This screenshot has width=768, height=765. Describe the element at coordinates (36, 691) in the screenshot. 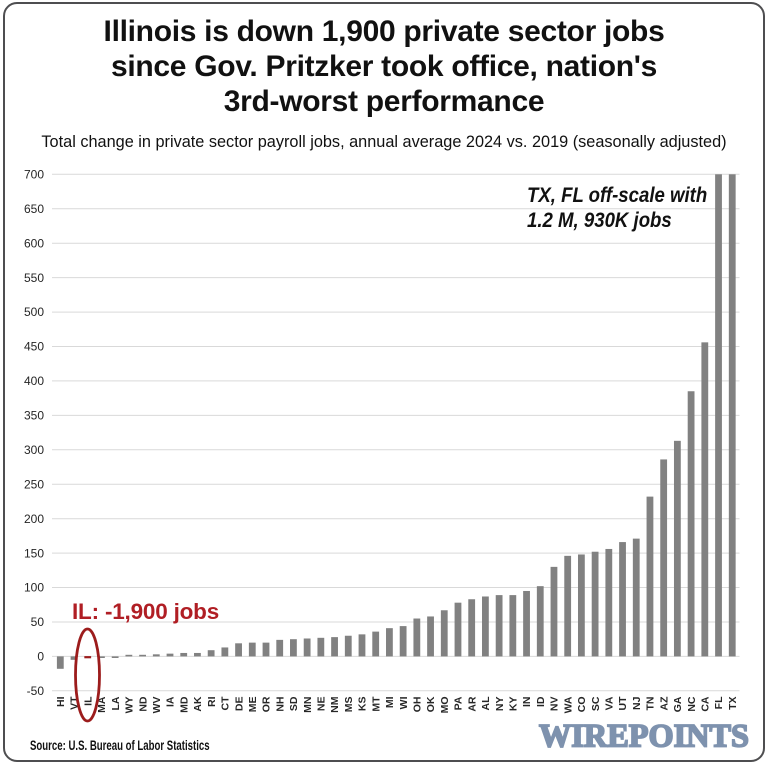

I see `svg-text: -50` at that location.